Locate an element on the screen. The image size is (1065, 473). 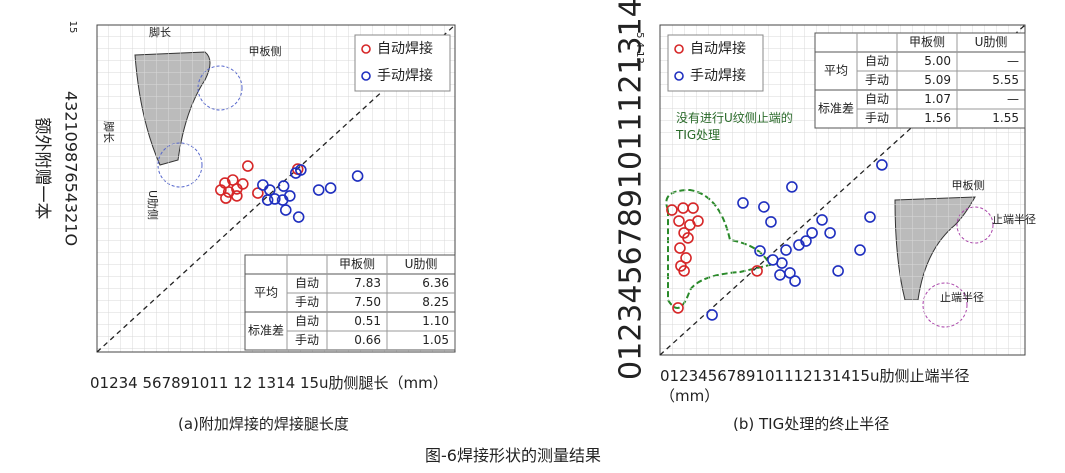
y-axis-text: 0123456789101112131415 is located at coordinates (631, 190).